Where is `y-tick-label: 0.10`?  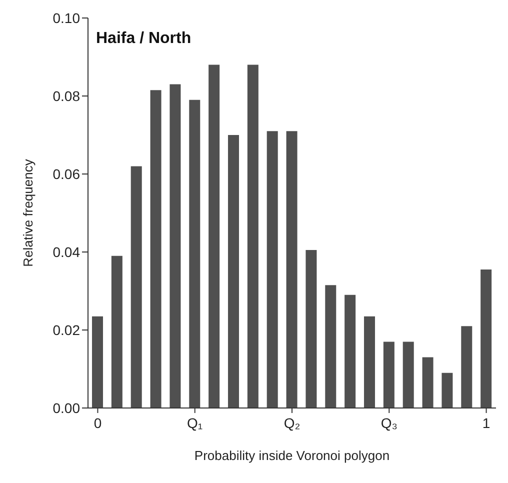 y-tick-label: 0.10 is located at coordinates (66, 18).